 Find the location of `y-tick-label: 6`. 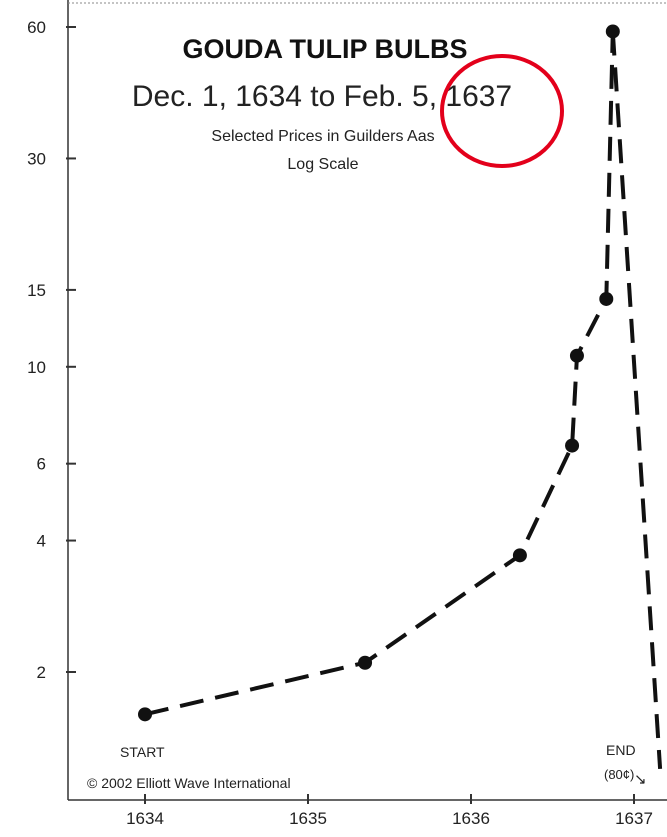

y-tick-label: 6 is located at coordinates (41, 464).